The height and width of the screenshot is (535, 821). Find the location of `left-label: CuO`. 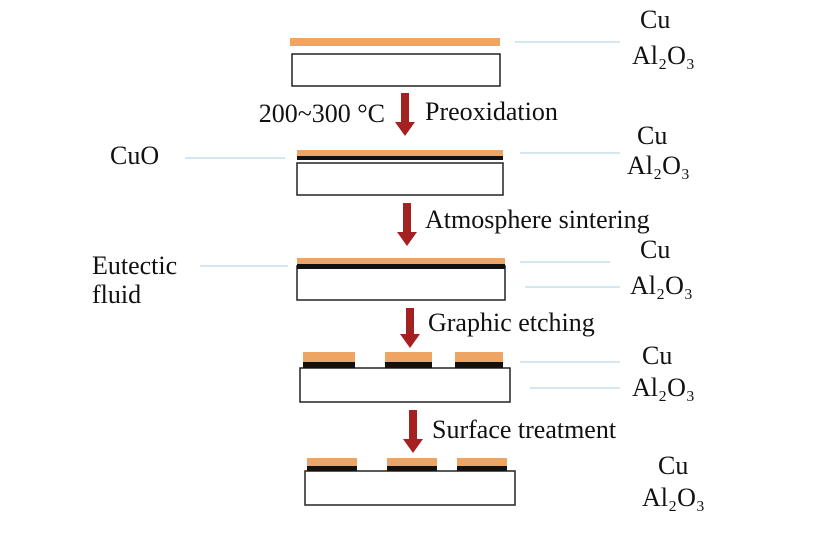

left-label: CuO is located at coordinates (134, 155).